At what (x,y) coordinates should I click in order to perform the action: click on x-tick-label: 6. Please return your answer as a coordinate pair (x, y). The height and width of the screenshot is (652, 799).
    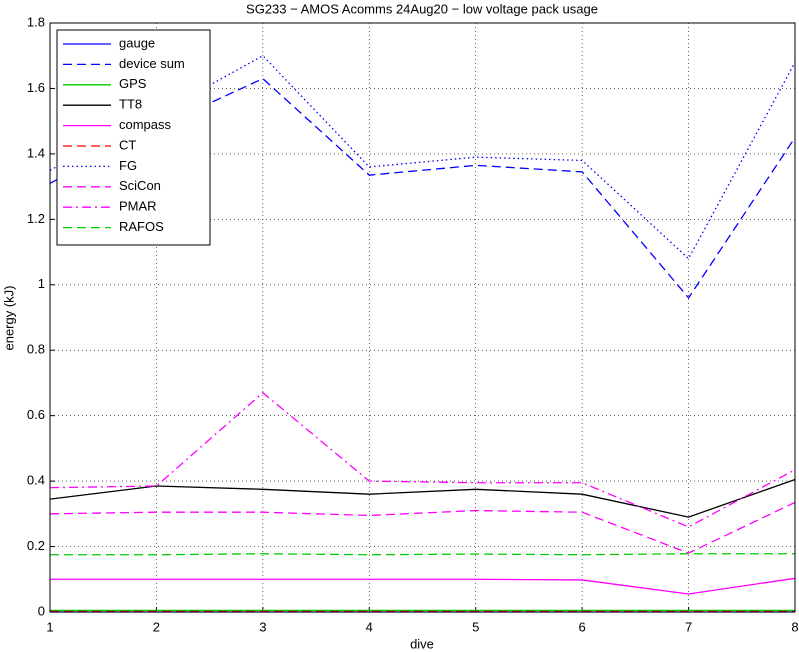
    Looking at the image, I should click on (582, 626).